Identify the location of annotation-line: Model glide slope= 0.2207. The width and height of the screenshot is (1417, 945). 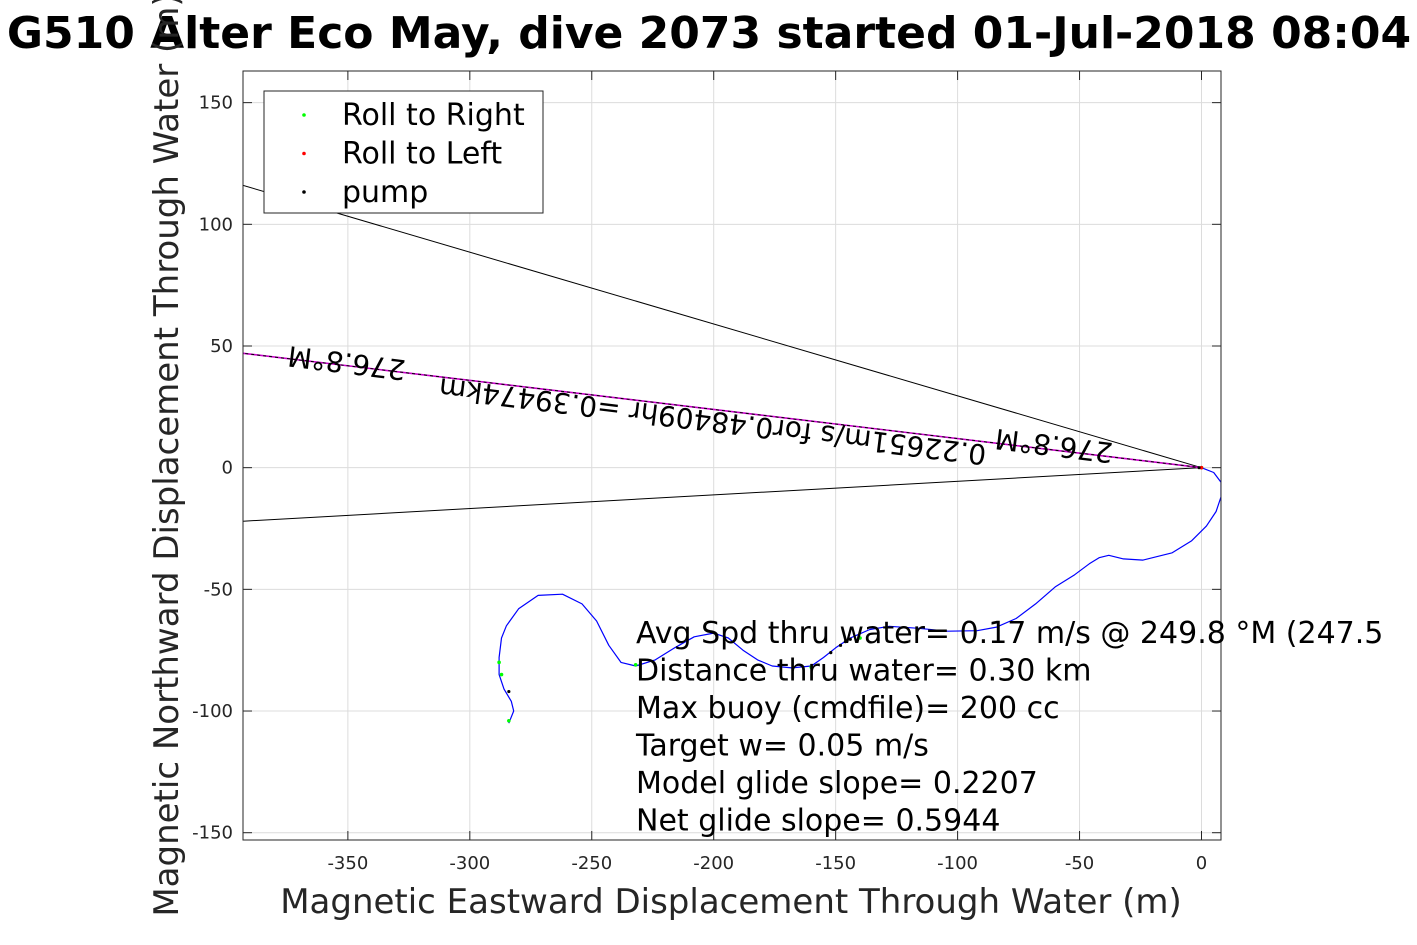
(837, 783).